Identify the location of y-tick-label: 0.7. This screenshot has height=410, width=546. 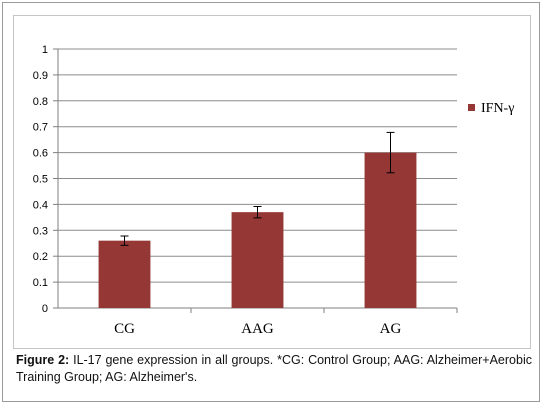
(40, 128).